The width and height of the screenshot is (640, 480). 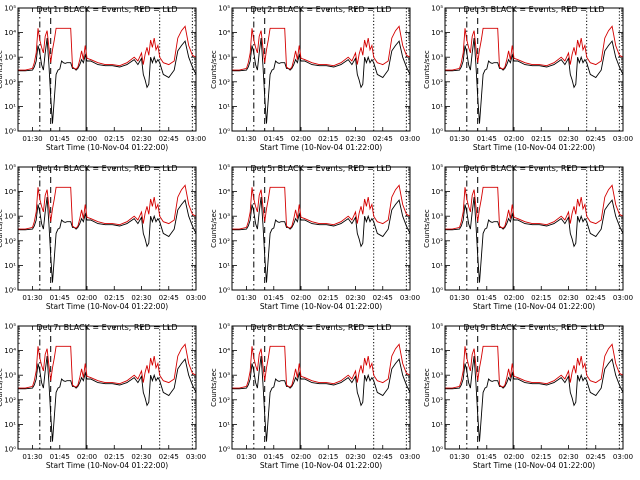 What do you see at coordinates (534, 327) in the screenshot?
I see `panel-title: Det 9: BLACK = Events, RED = LLD` at bounding box center [534, 327].